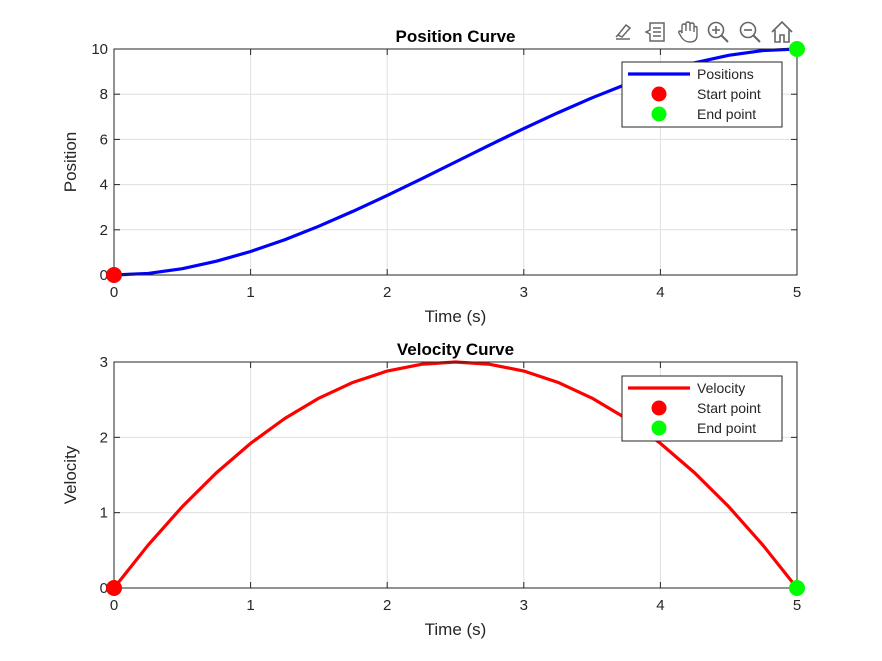 This screenshot has width=882, height=661. What do you see at coordinates (104, 185) in the screenshot?
I see `y-tick-label: 4` at bounding box center [104, 185].